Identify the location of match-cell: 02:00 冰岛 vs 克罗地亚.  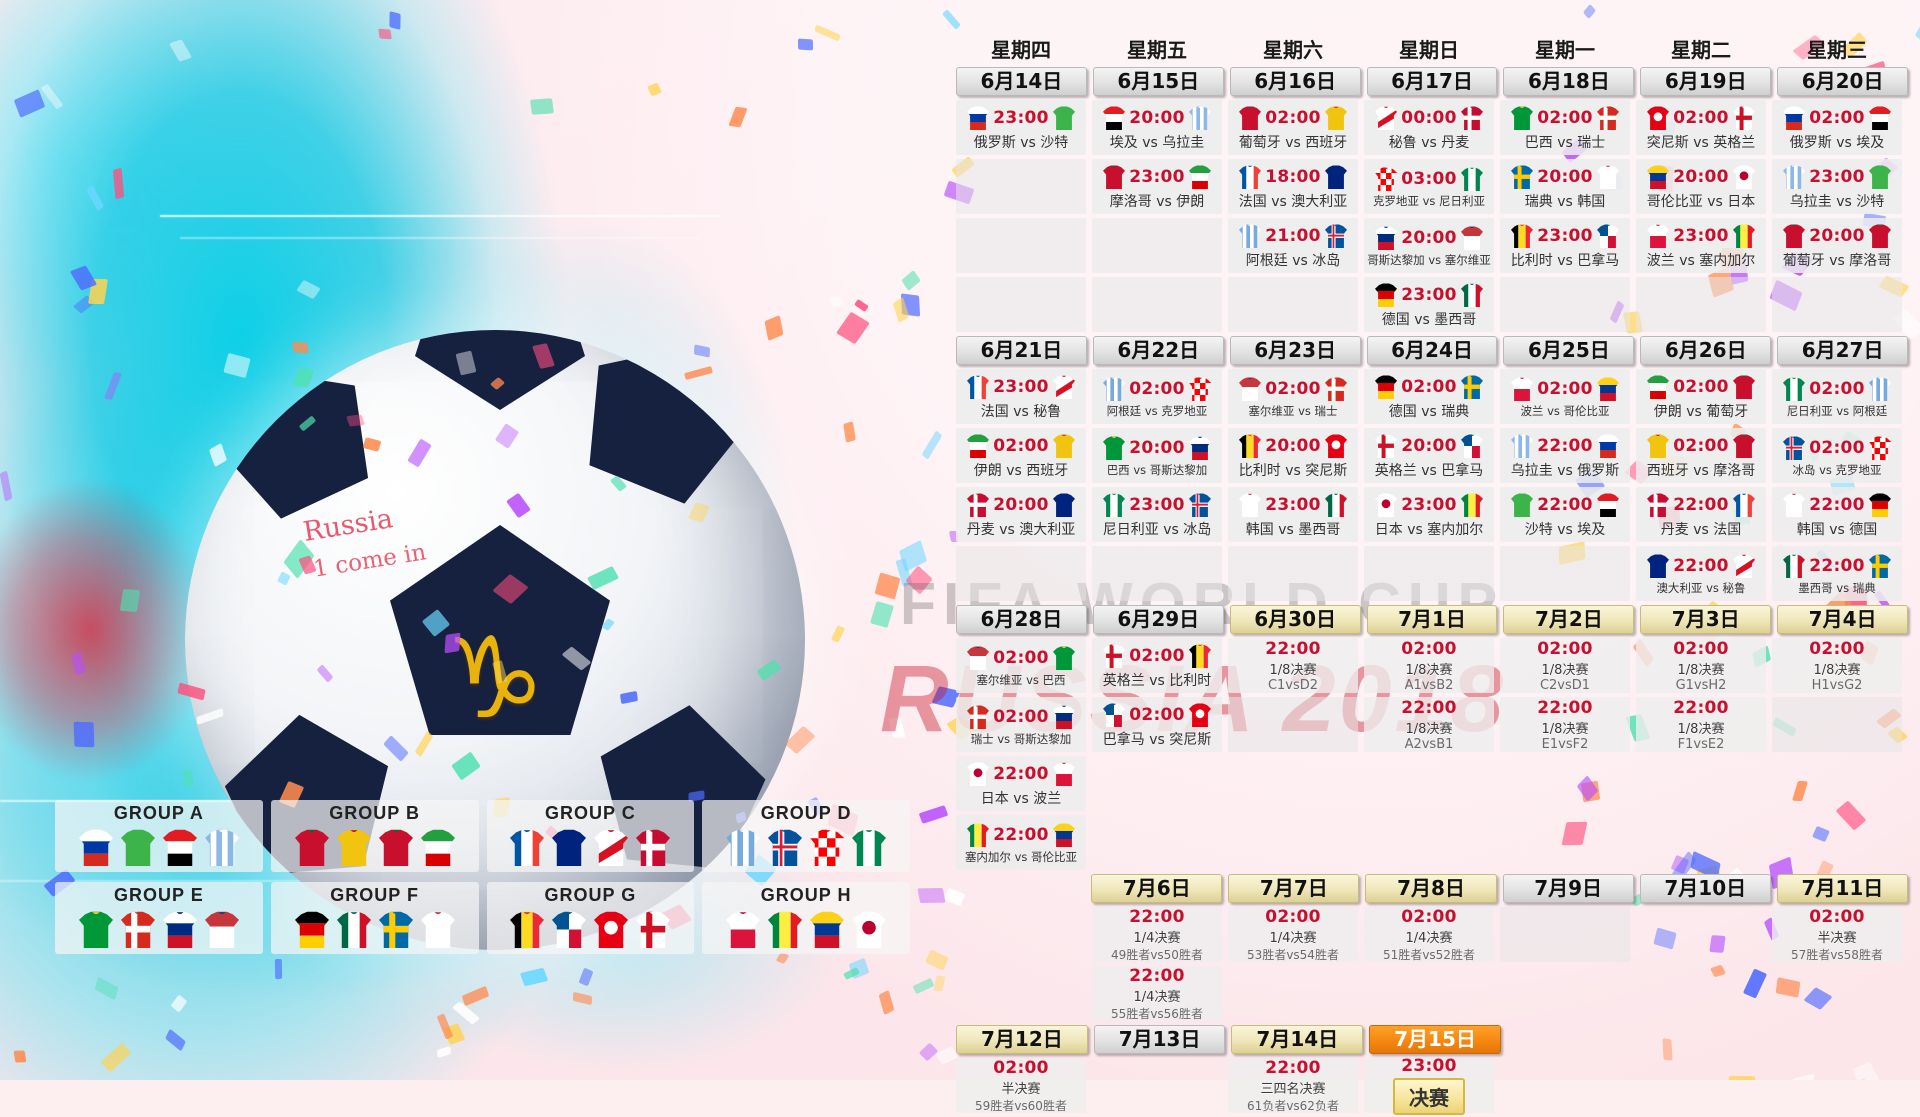
(1837, 455).